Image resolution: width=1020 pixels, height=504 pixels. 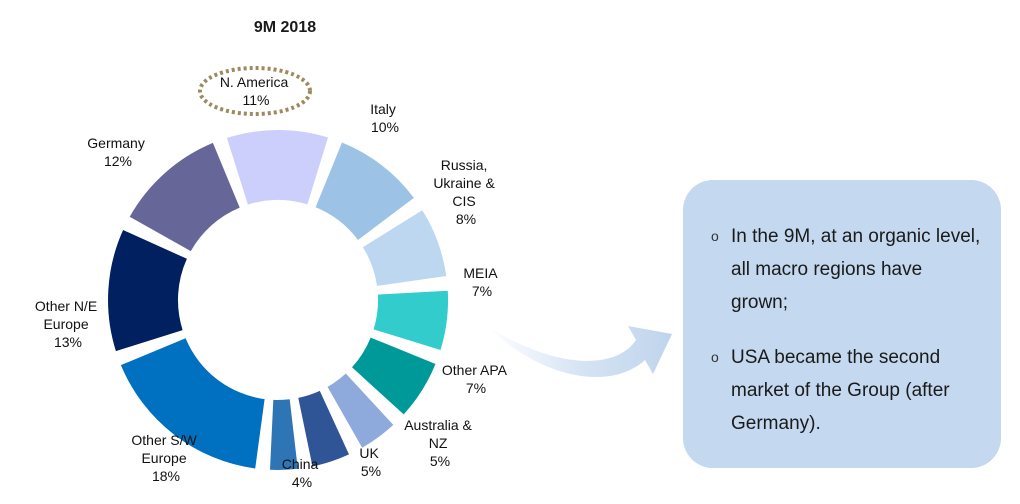 I want to click on slice-italy, so click(x=364, y=191).